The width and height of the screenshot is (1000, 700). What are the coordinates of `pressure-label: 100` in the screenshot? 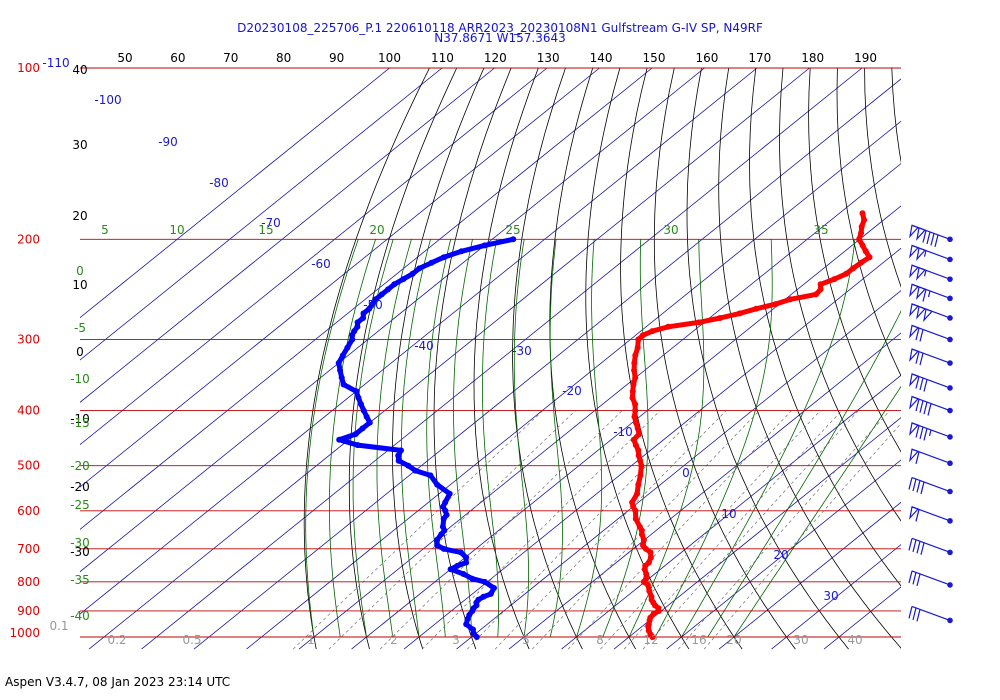 It's located at (28, 68).